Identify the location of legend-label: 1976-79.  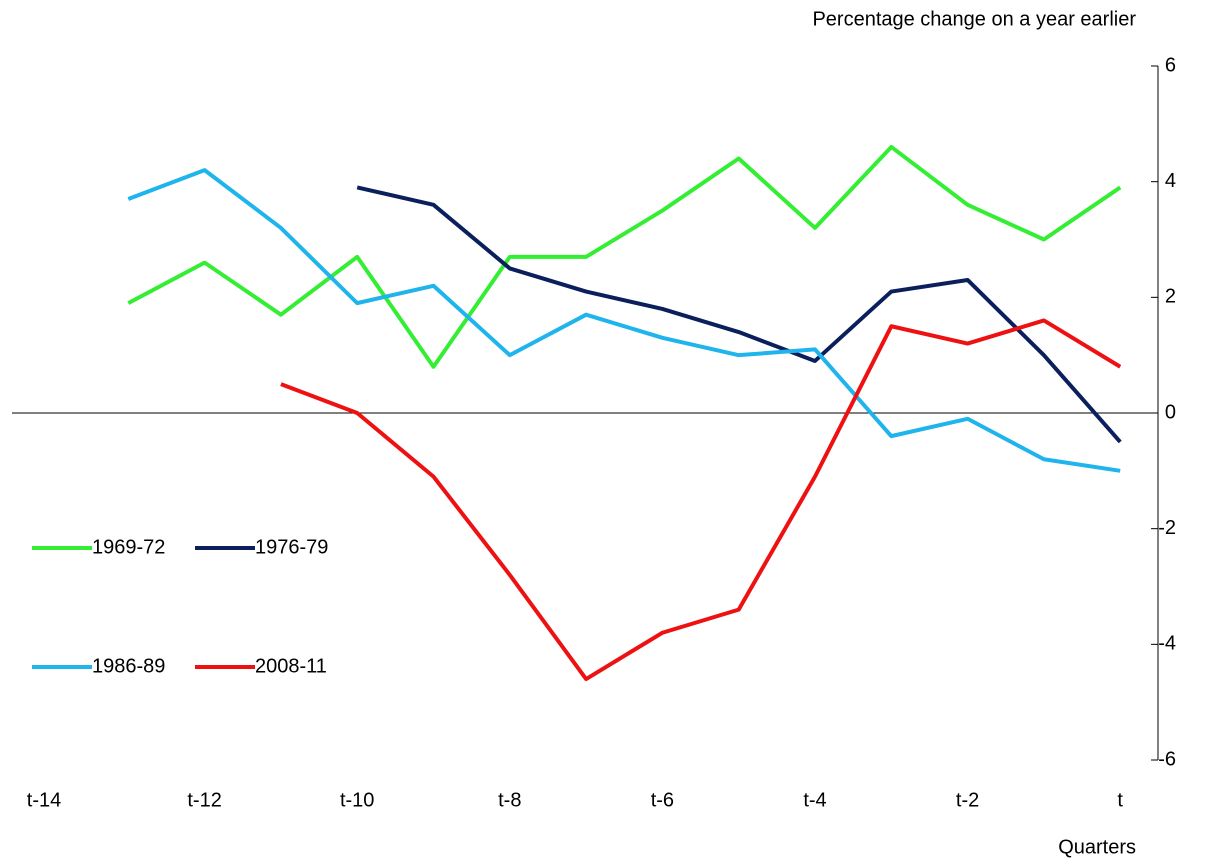
(291, 547).